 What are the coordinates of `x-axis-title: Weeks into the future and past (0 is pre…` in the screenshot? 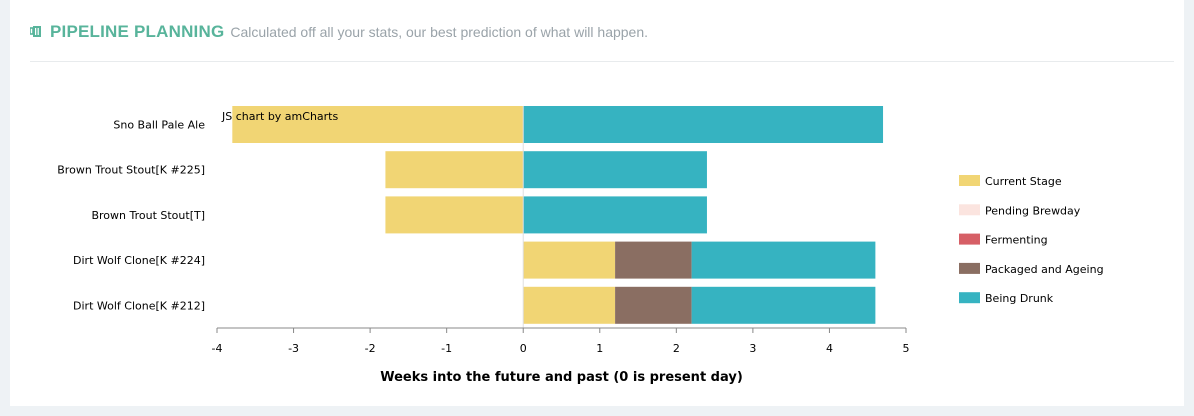 It's located at (561, 377).